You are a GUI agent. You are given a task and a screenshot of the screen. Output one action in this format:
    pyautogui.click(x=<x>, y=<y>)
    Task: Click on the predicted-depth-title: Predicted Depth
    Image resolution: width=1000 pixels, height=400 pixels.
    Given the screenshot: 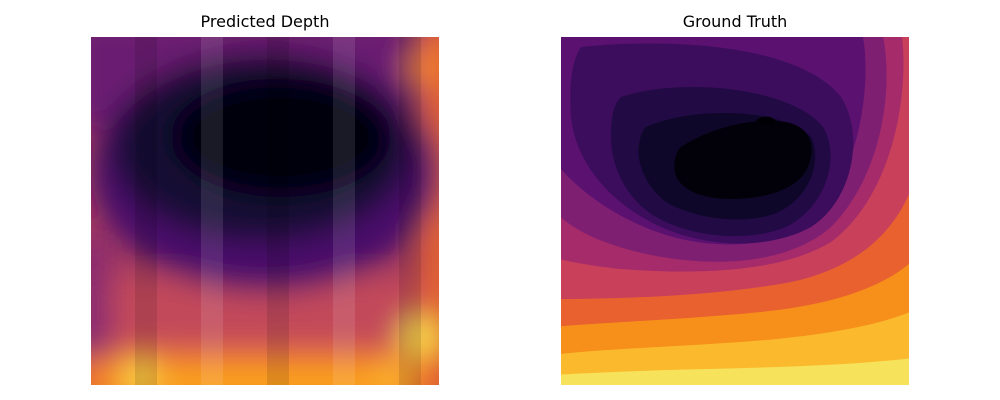 What is the action you would take?
    pyautogui.click(x=265, y=21)
    